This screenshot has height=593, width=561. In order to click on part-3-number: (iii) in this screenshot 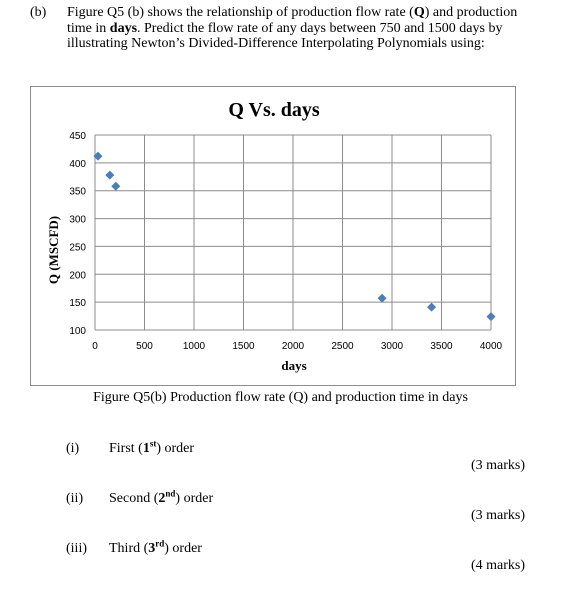, I will do `click(76, 548)`.